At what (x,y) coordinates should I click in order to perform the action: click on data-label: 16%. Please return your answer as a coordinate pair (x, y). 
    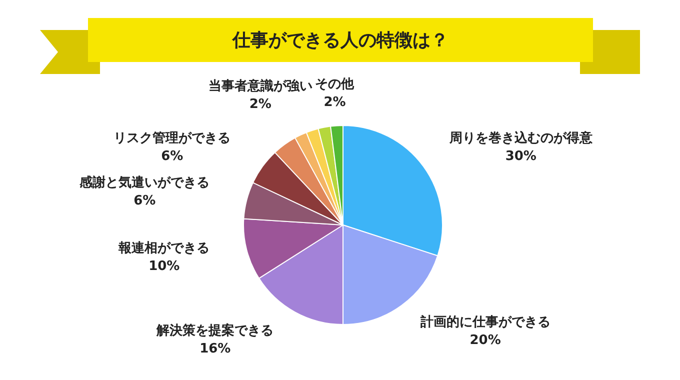
    Looking at the image, I should click on (215, 349).